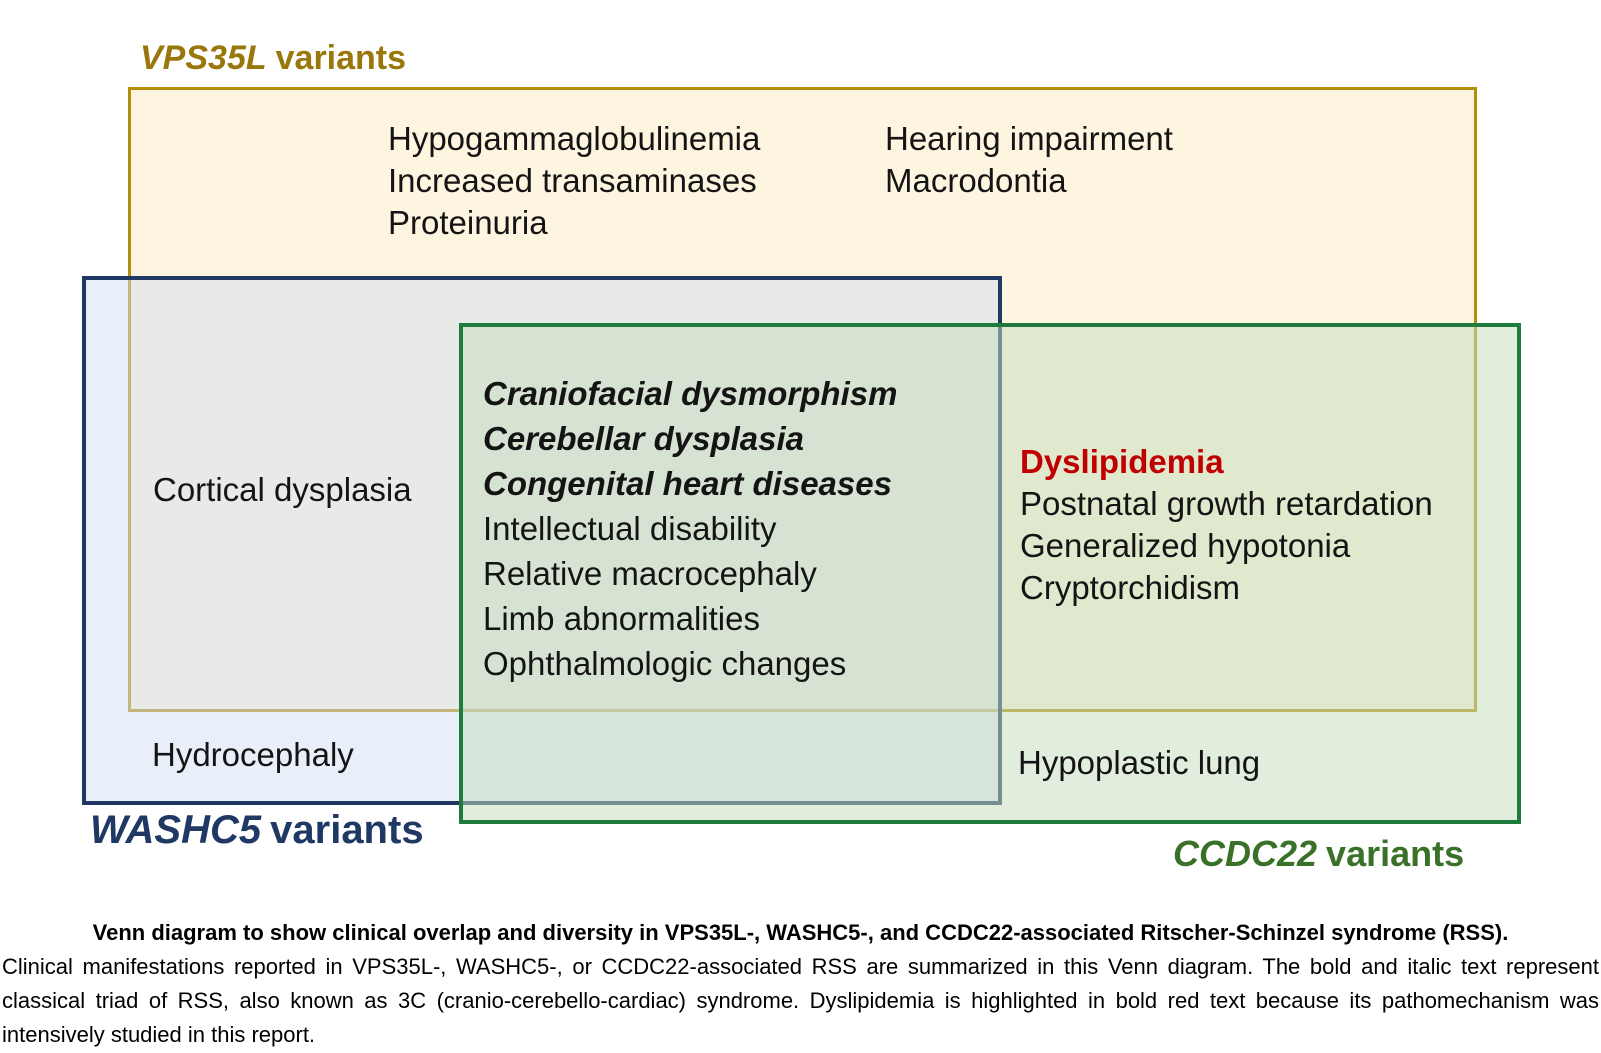 The width and height of the screenshot is (1601, 1053). I want to click on washc5-label-suffix: variants, so click(347, 830).